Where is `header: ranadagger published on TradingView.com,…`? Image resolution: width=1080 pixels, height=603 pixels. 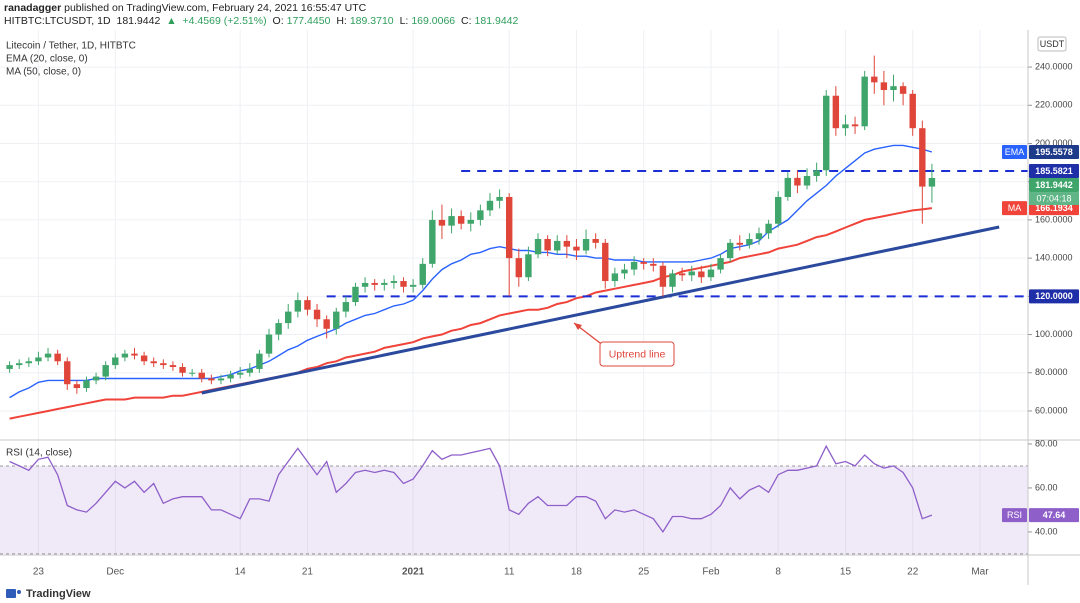 header: ranadagger published on TradingView.com,… is located at coordinates (262, 15).